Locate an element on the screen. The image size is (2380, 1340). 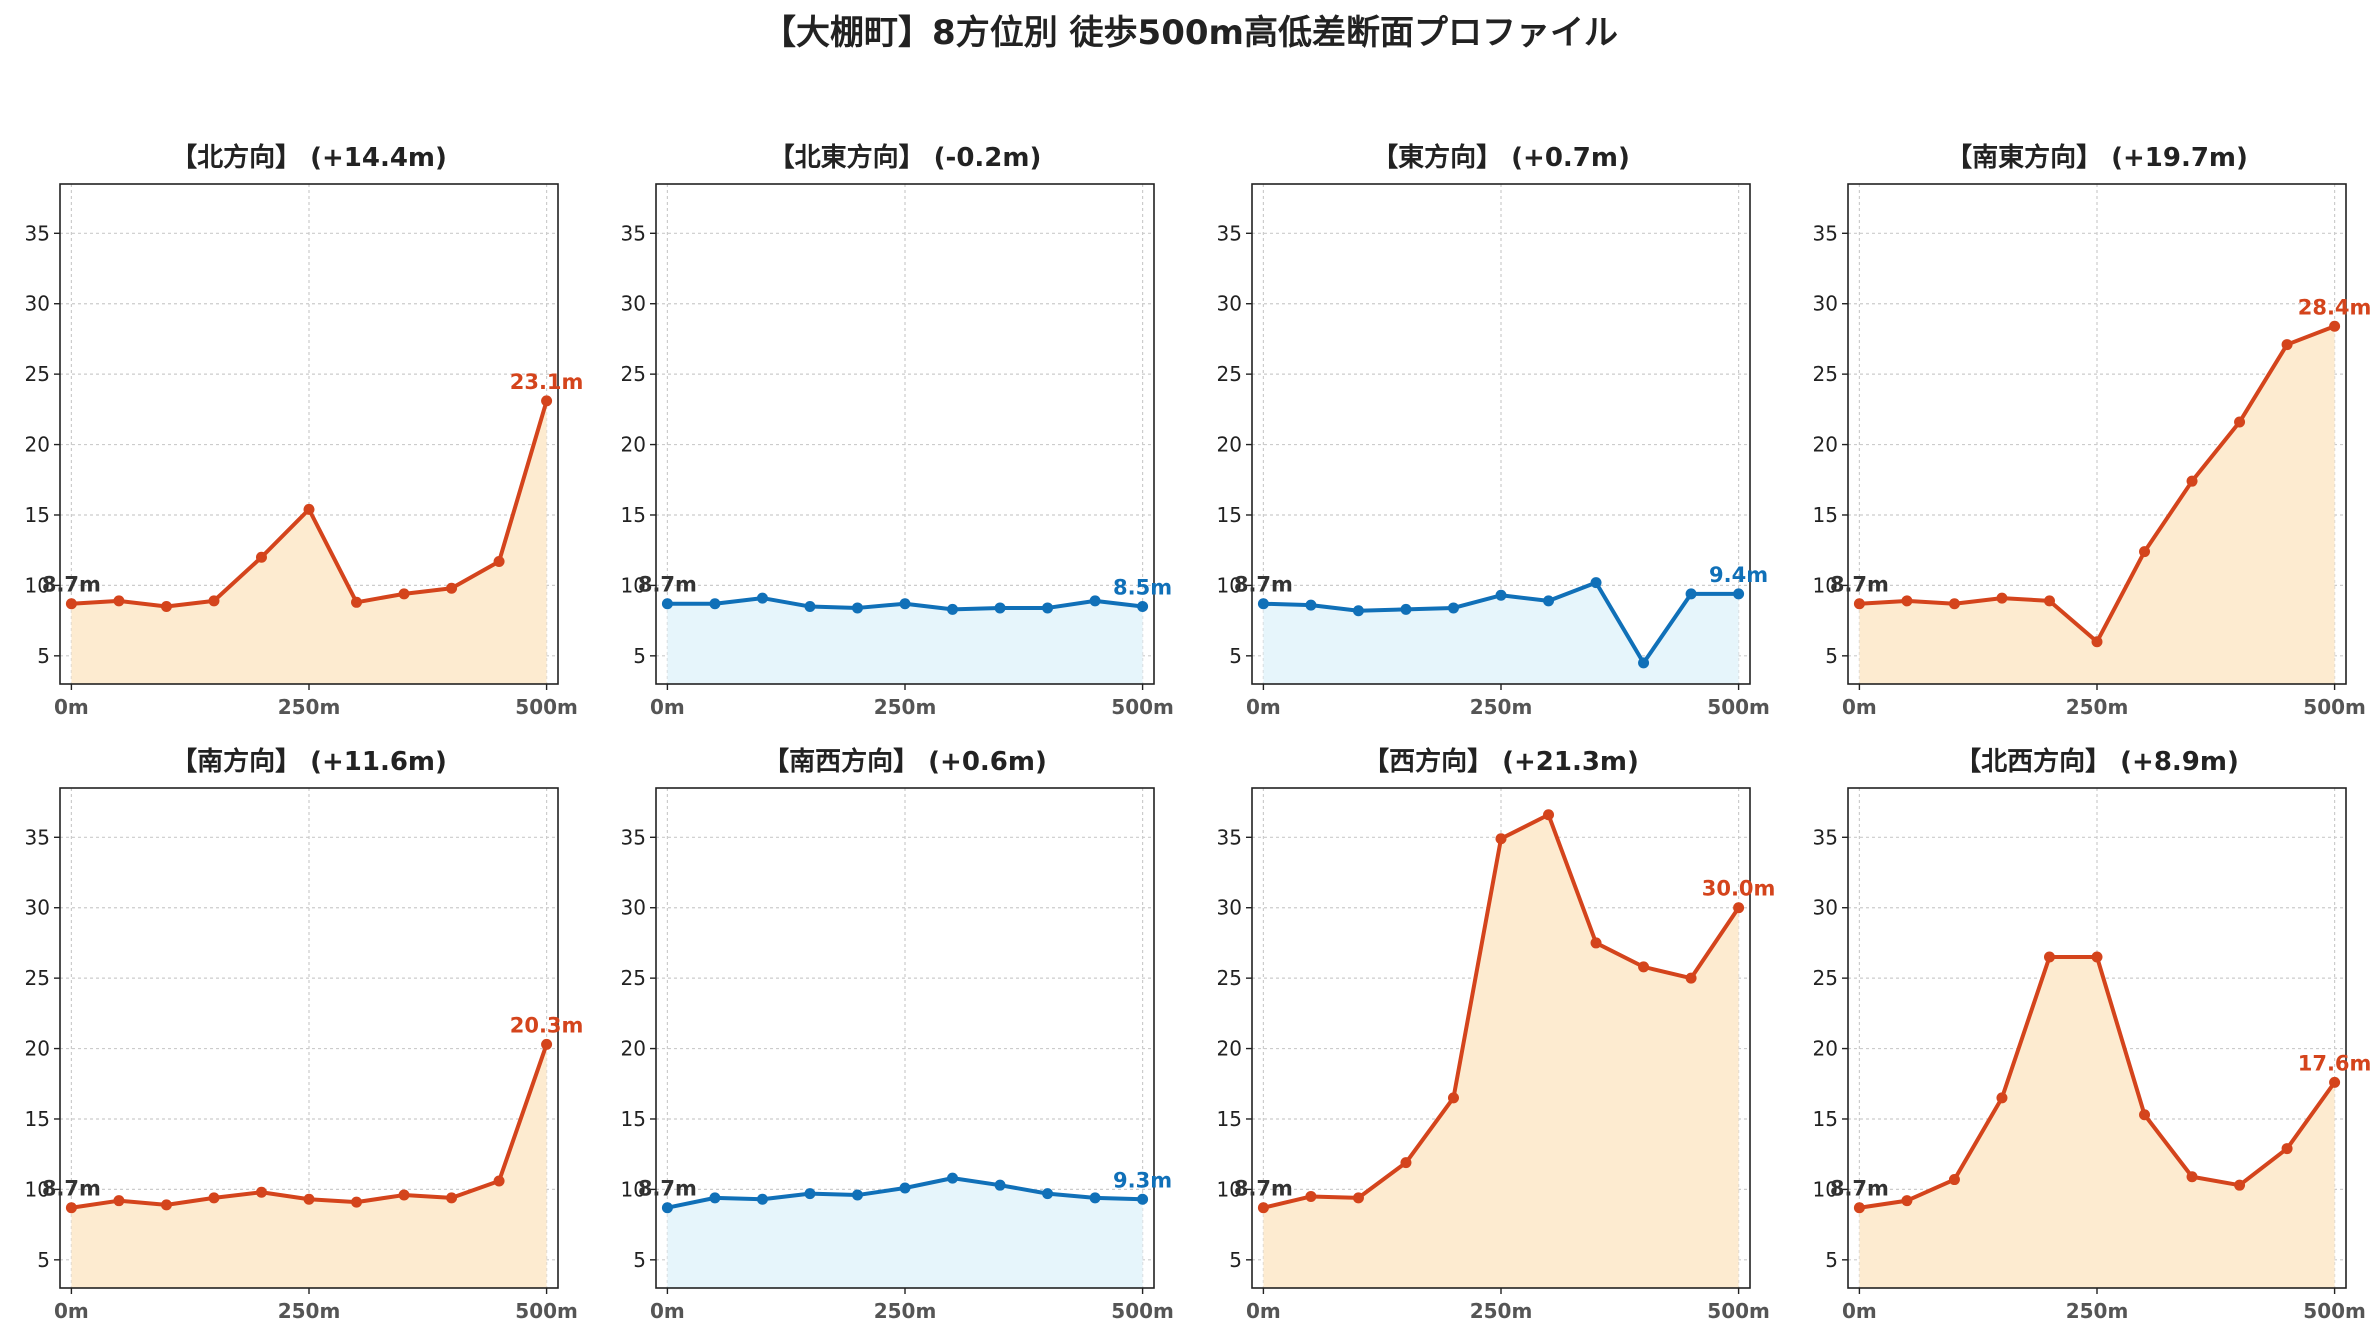
end-label: 28.4m is located at coordinates (2335, 307).